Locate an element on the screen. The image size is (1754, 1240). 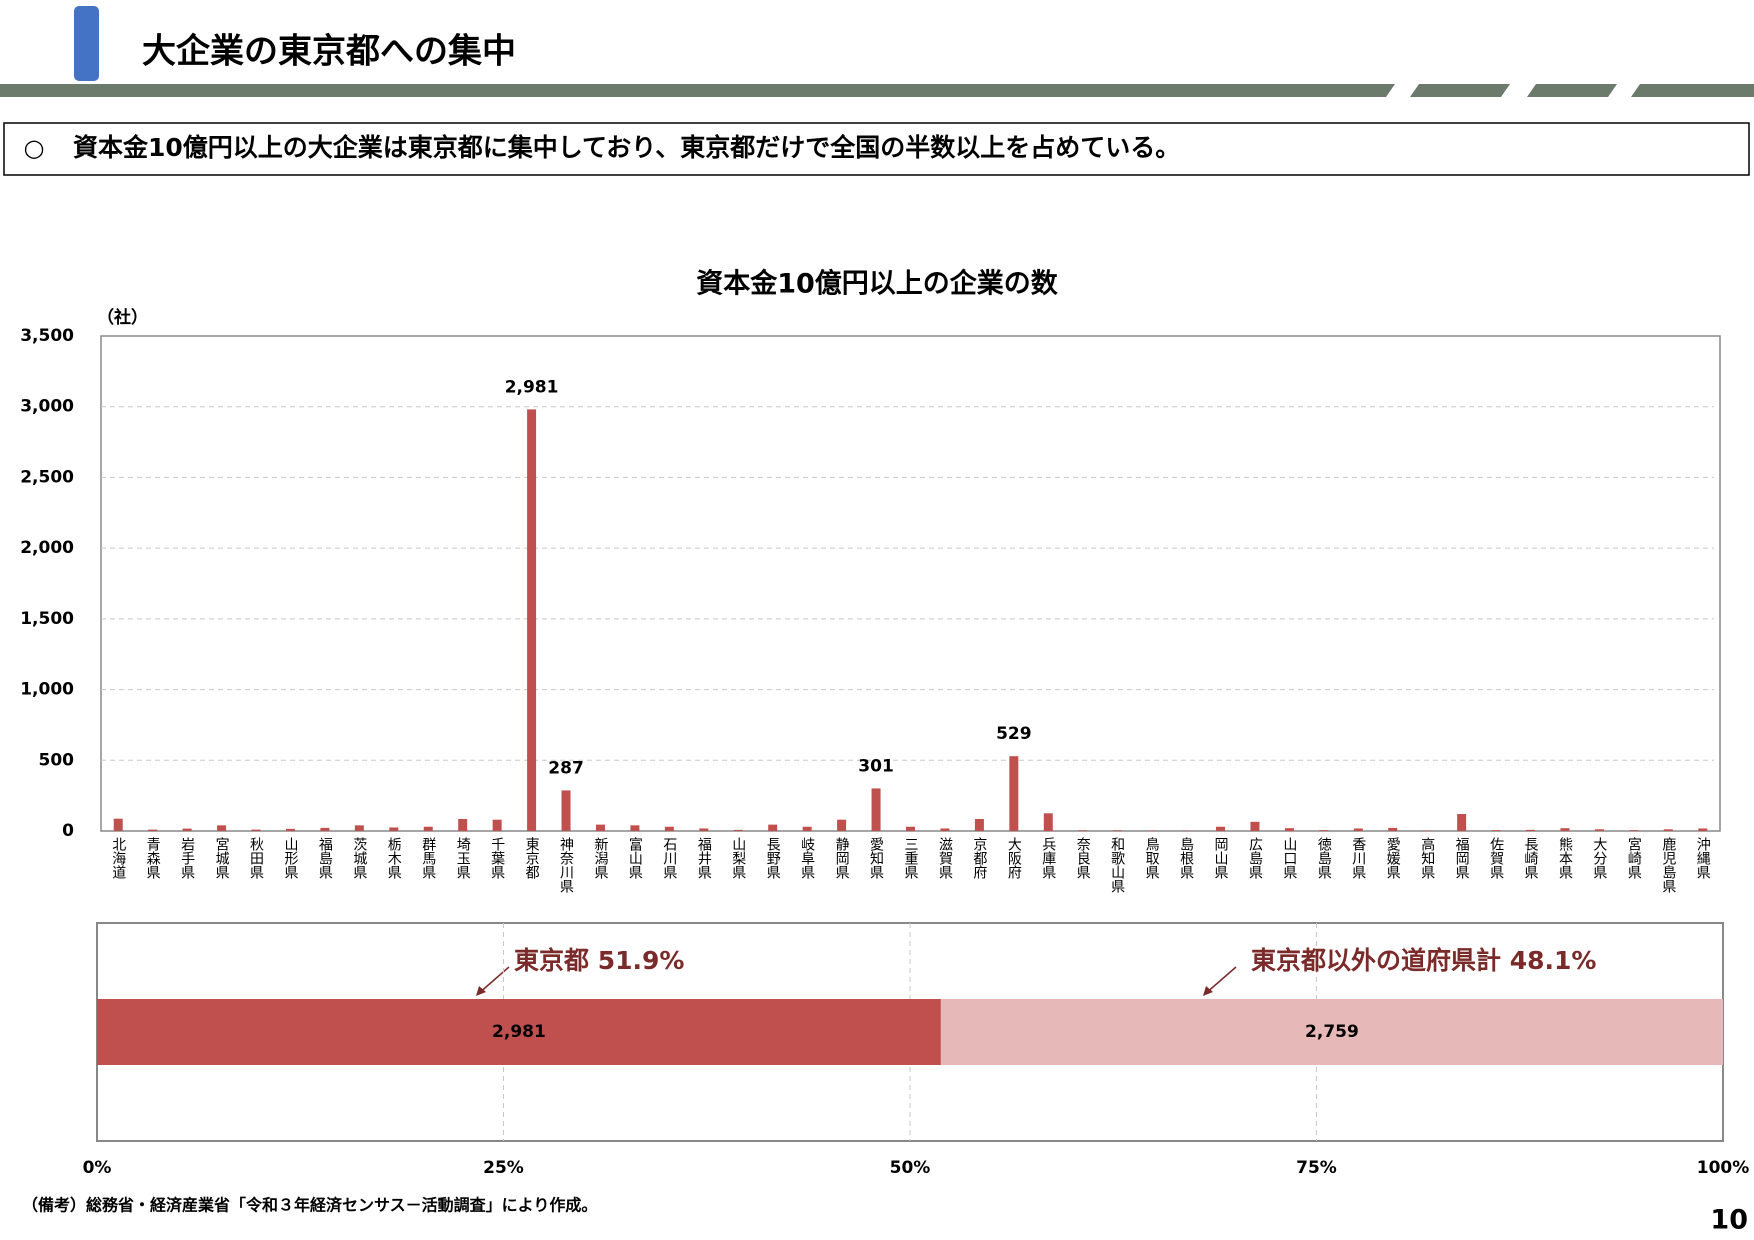
x-tick-label: 鹿児島県 is located at coordinates (1668, 864).